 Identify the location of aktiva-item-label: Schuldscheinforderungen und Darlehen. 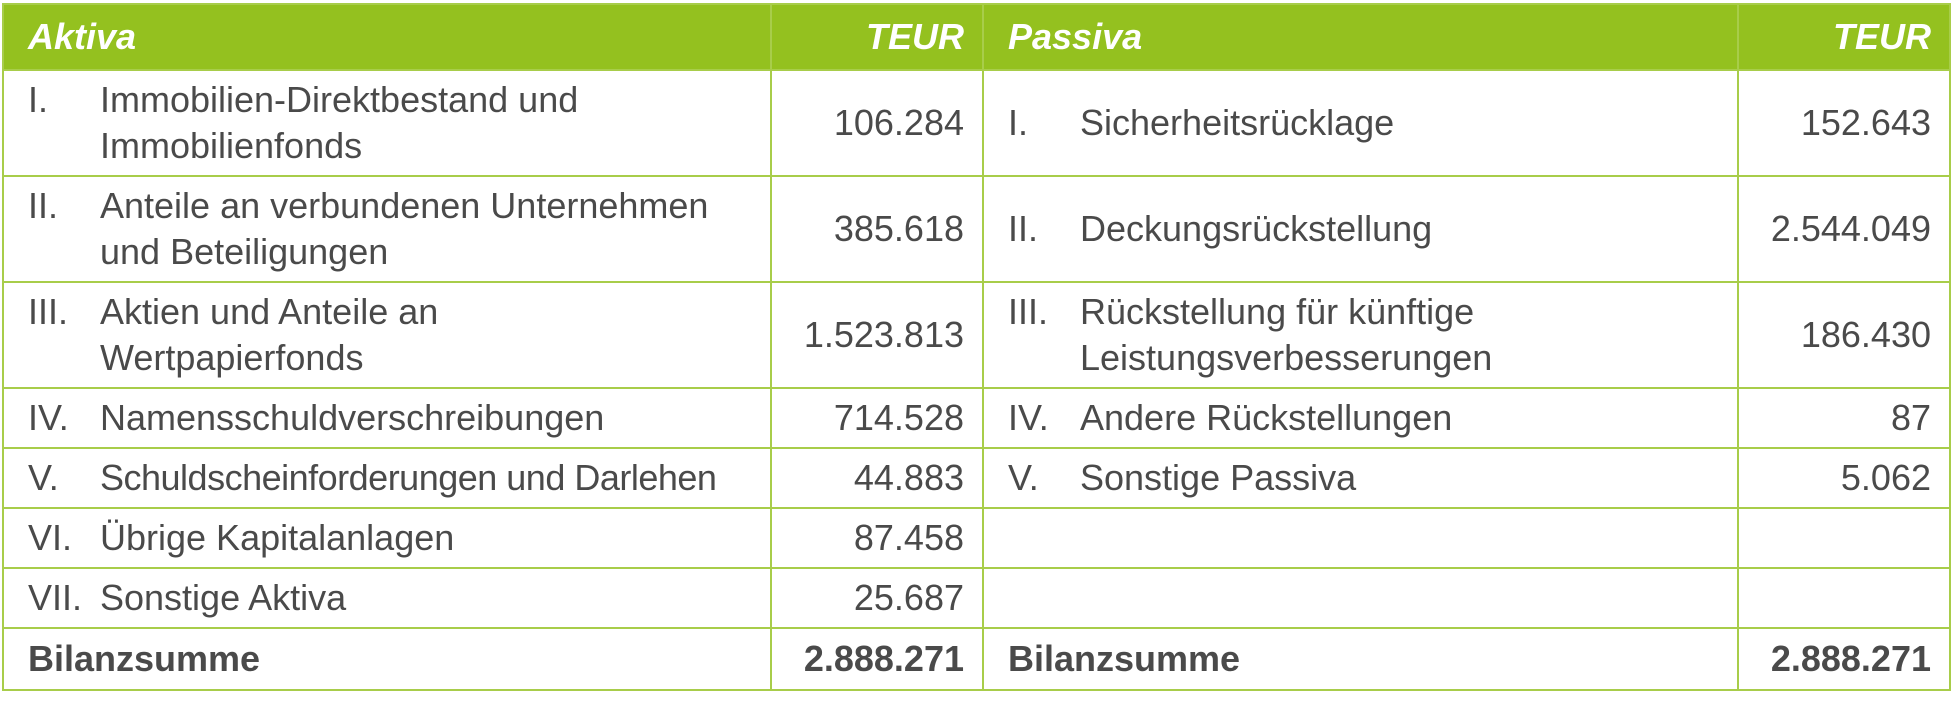
(408, 477).